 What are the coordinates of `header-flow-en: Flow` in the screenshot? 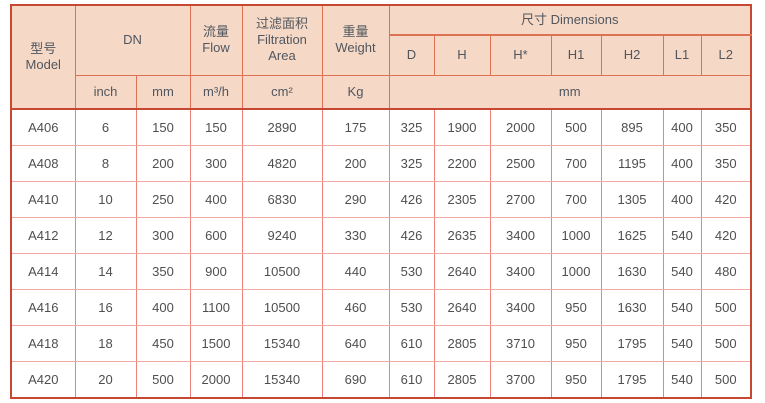 It's located at (216, 48).